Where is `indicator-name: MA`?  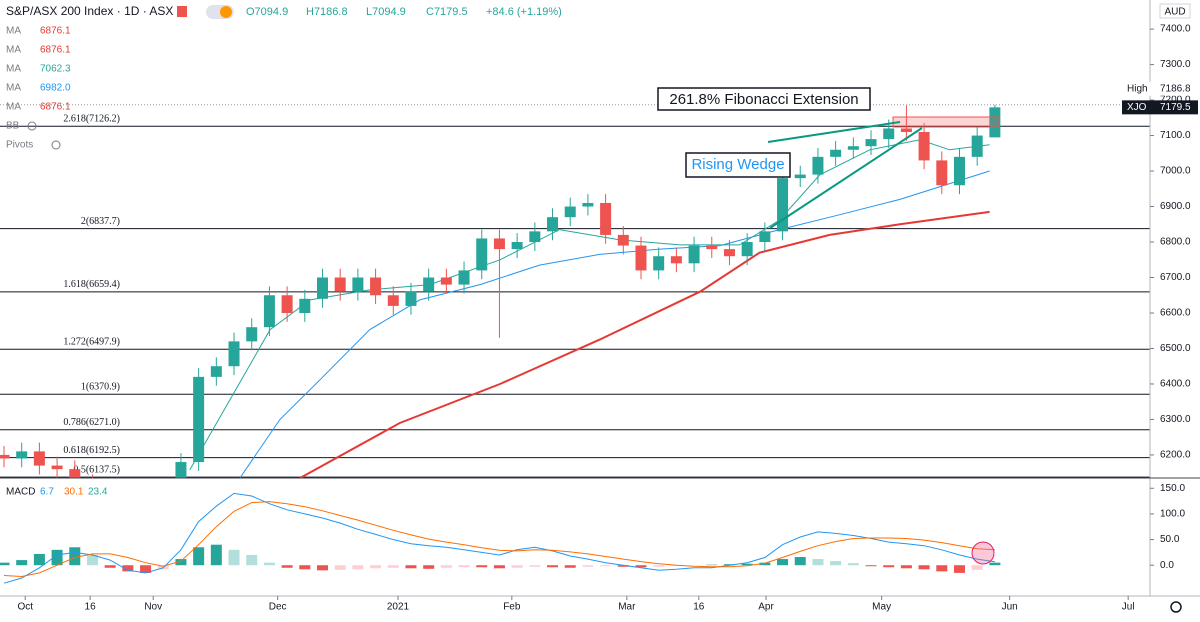
indicator-name: MA is located at coordinates (13, 50).